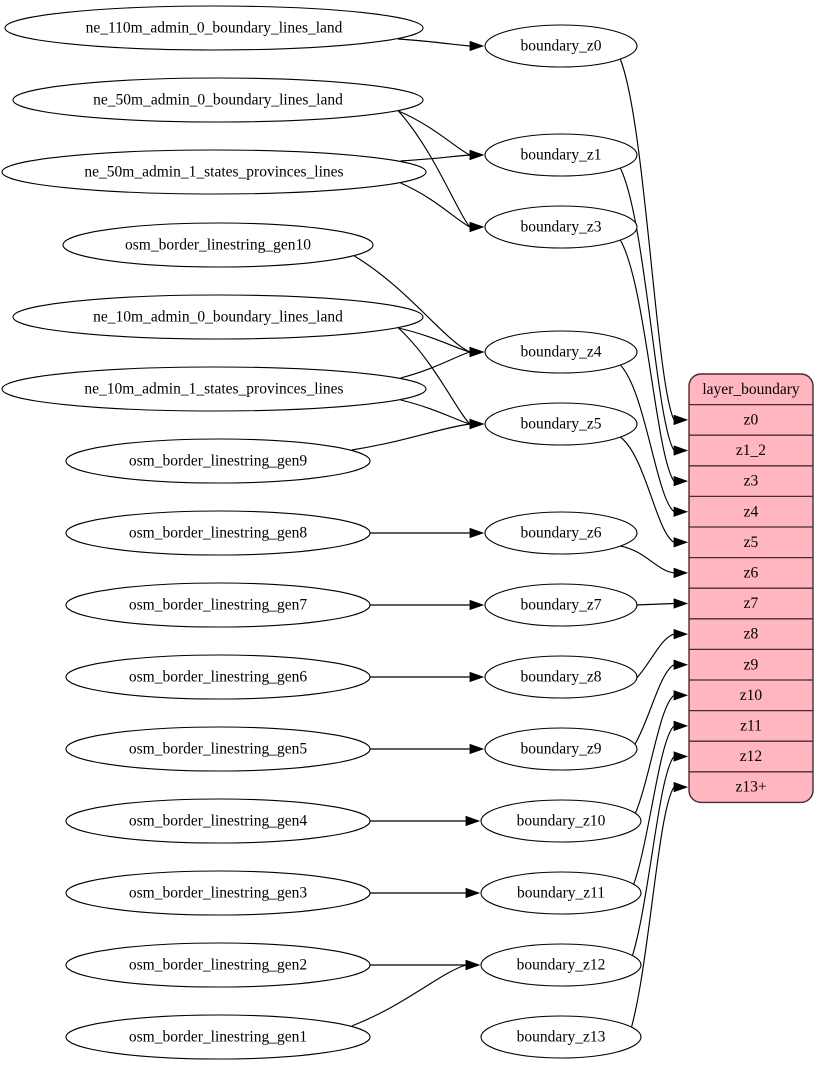 Image resolution: width=827 pixels, height=1067 pixels. Describe the element at coordinates (561, 533) in the screenshot. I see `node-b6: boundary_z6` at that location.